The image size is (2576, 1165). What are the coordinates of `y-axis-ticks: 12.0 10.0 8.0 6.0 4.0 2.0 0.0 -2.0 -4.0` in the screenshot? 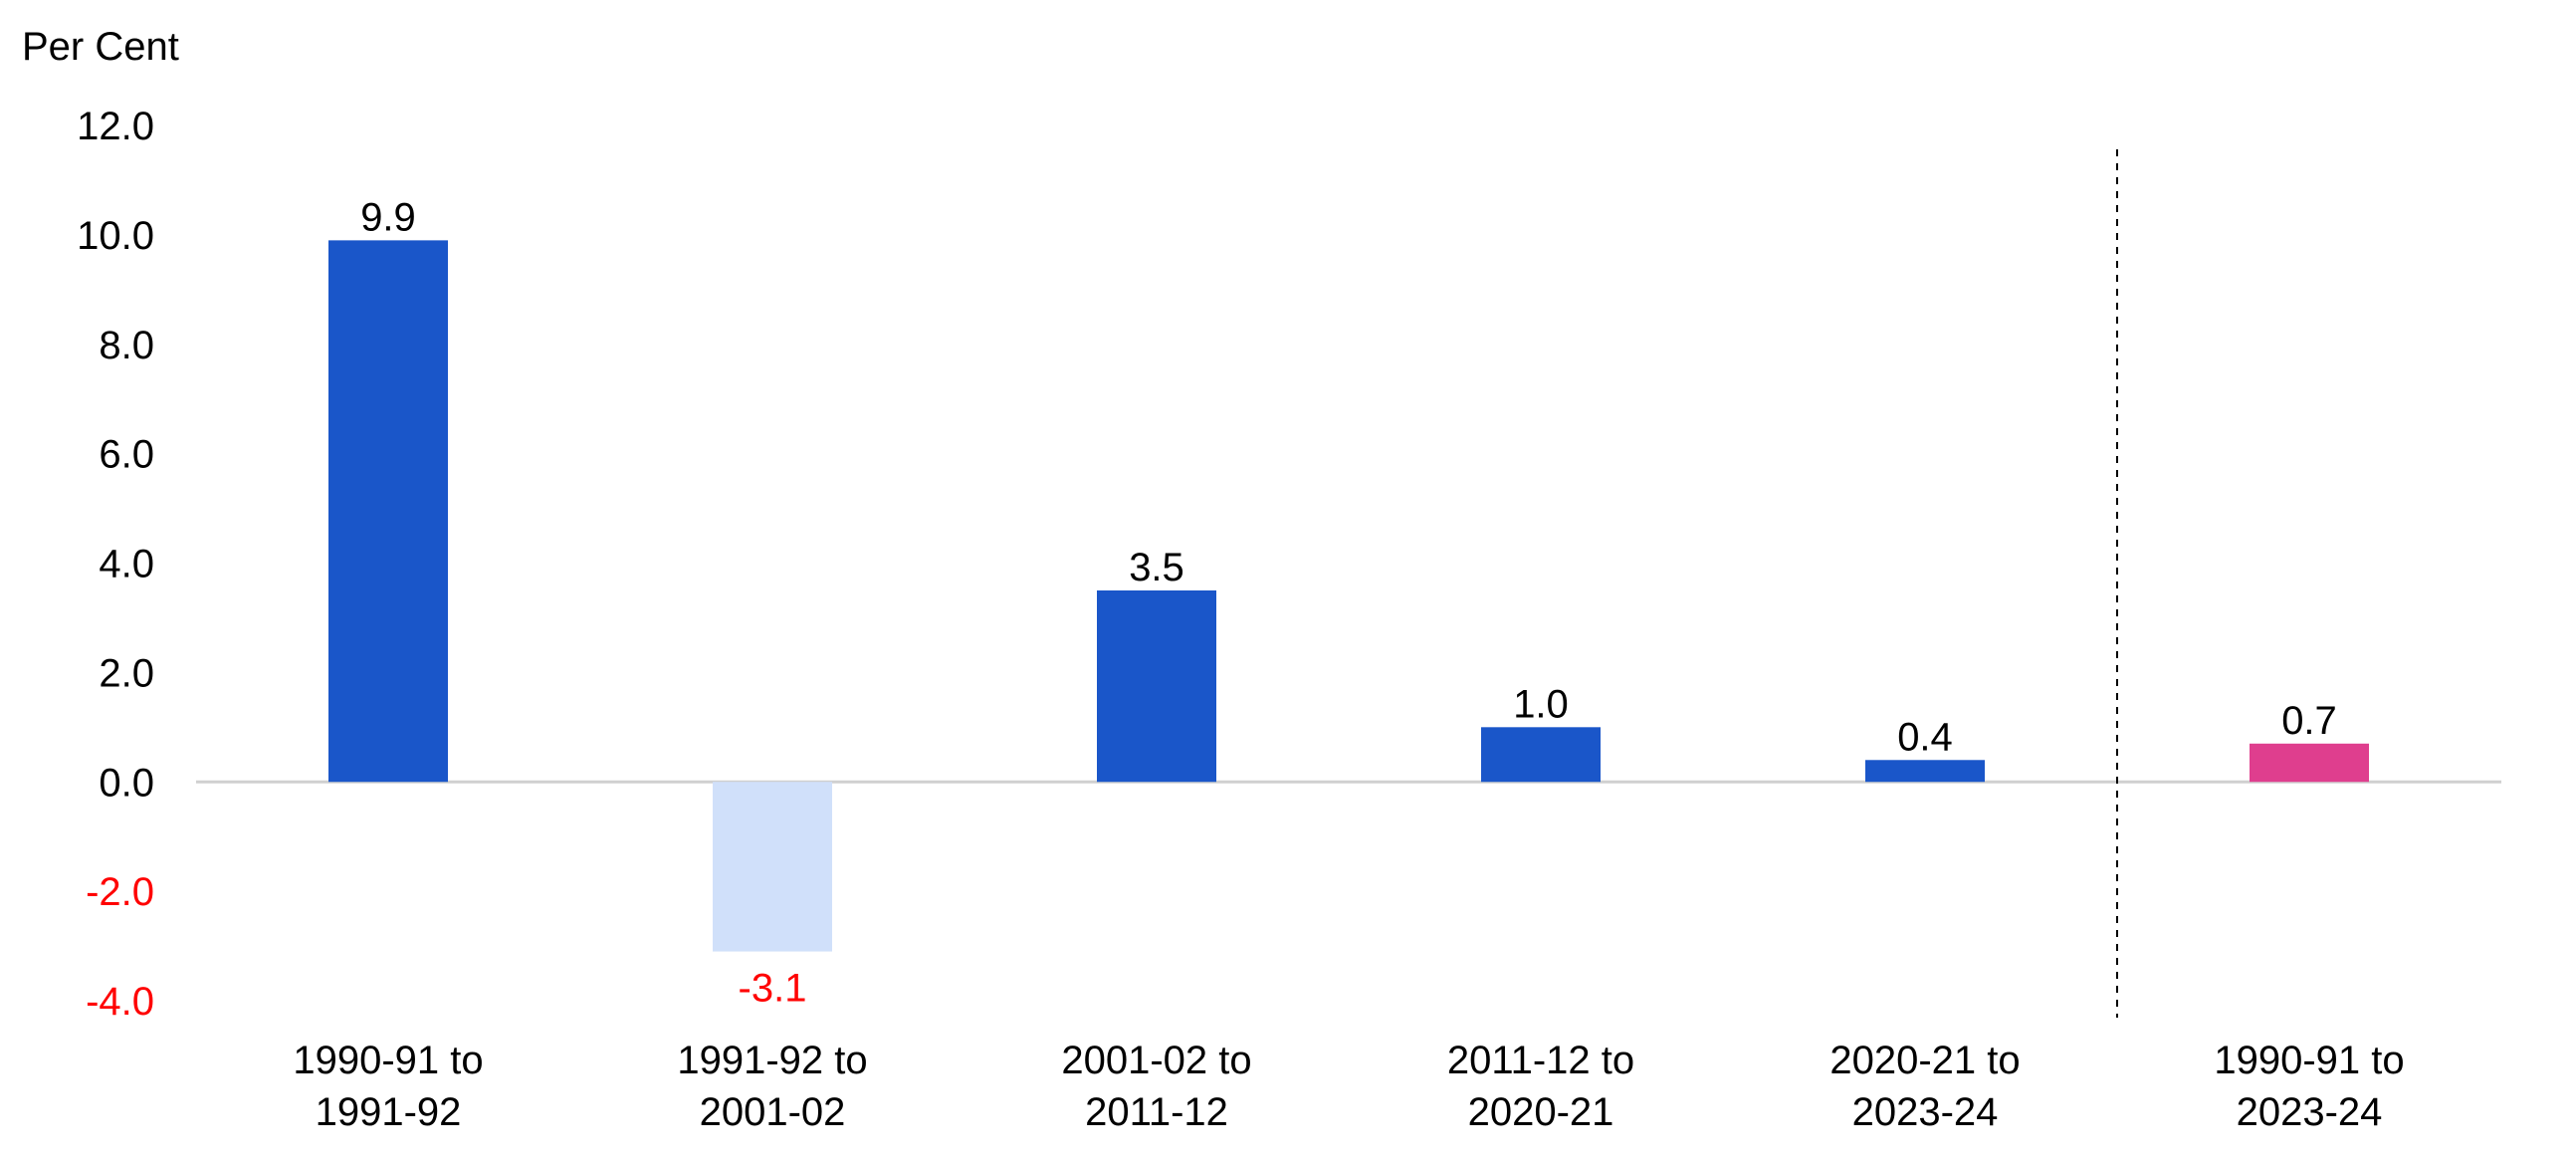 It's located at (115, 565).